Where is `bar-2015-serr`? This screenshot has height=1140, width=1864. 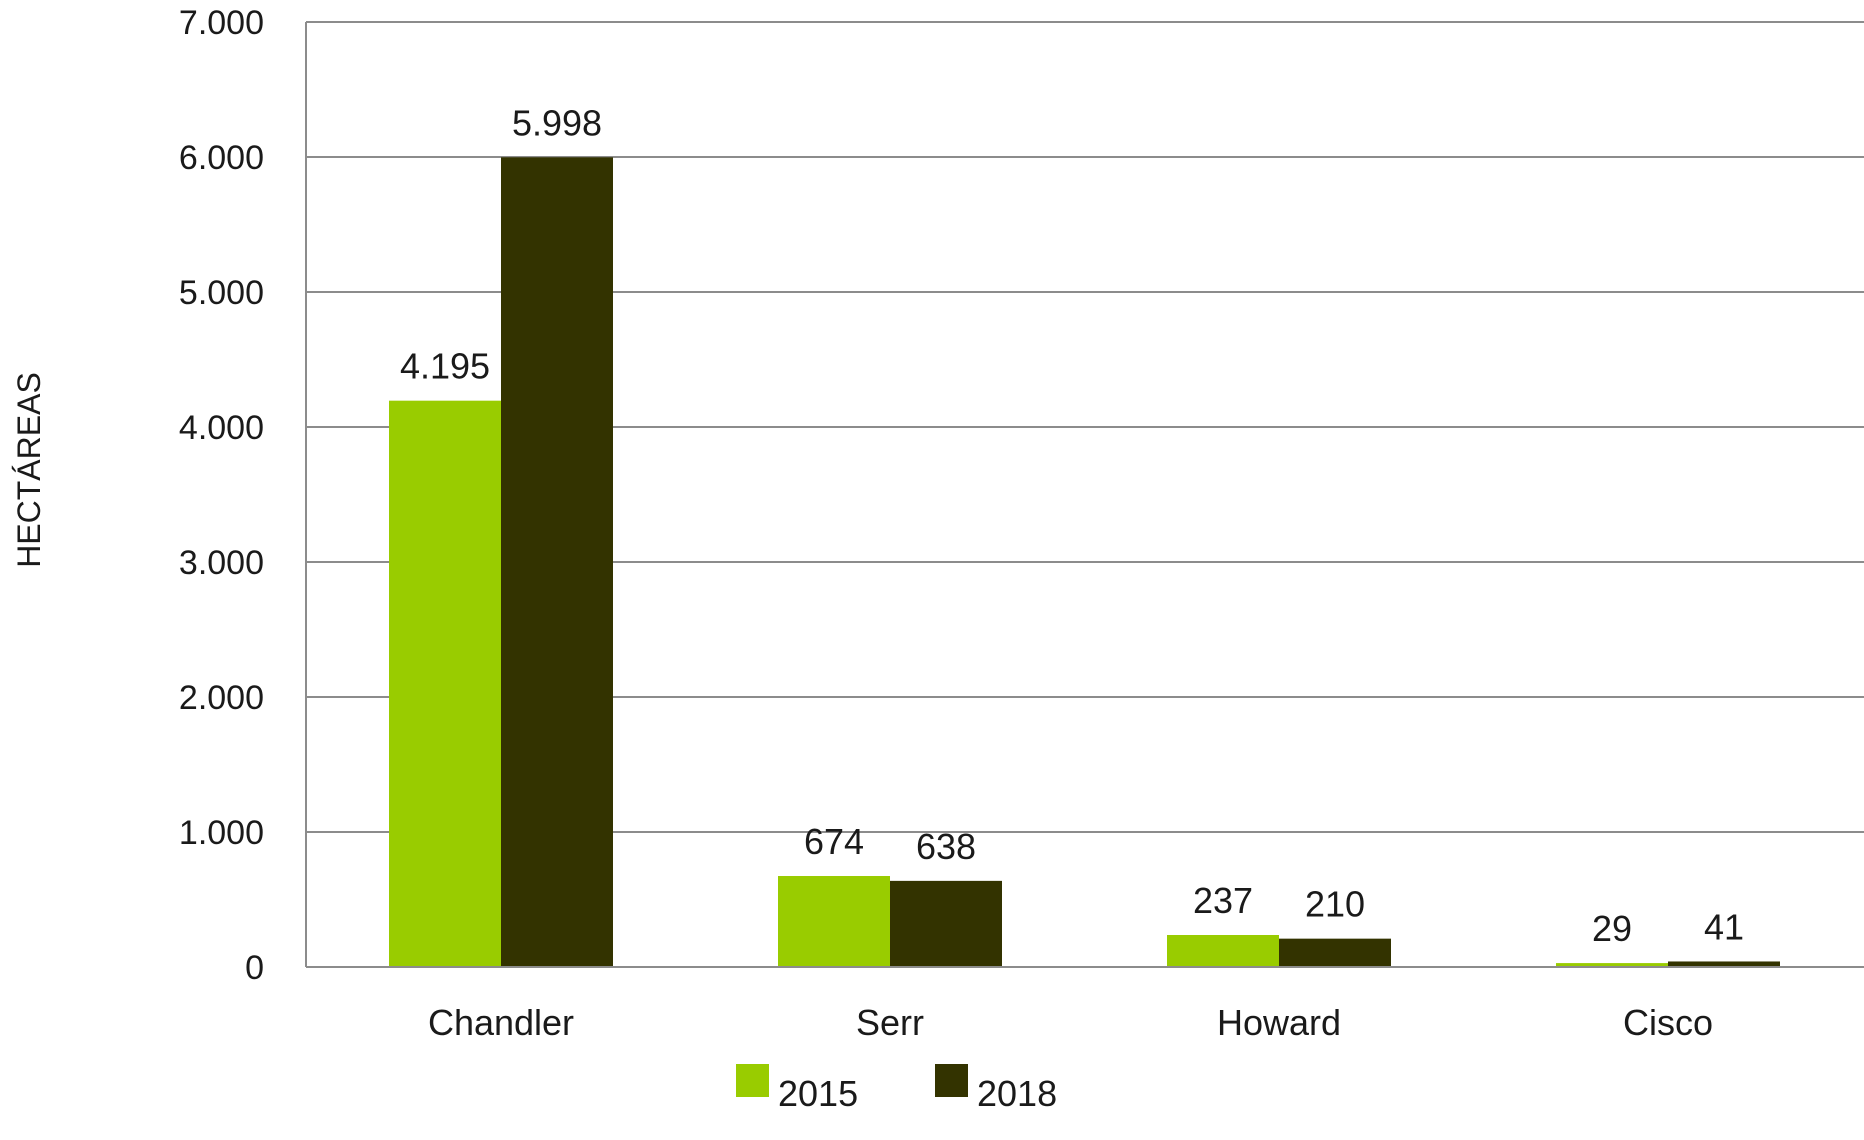 bar-2015-serr is located at coordinates (834, 921).